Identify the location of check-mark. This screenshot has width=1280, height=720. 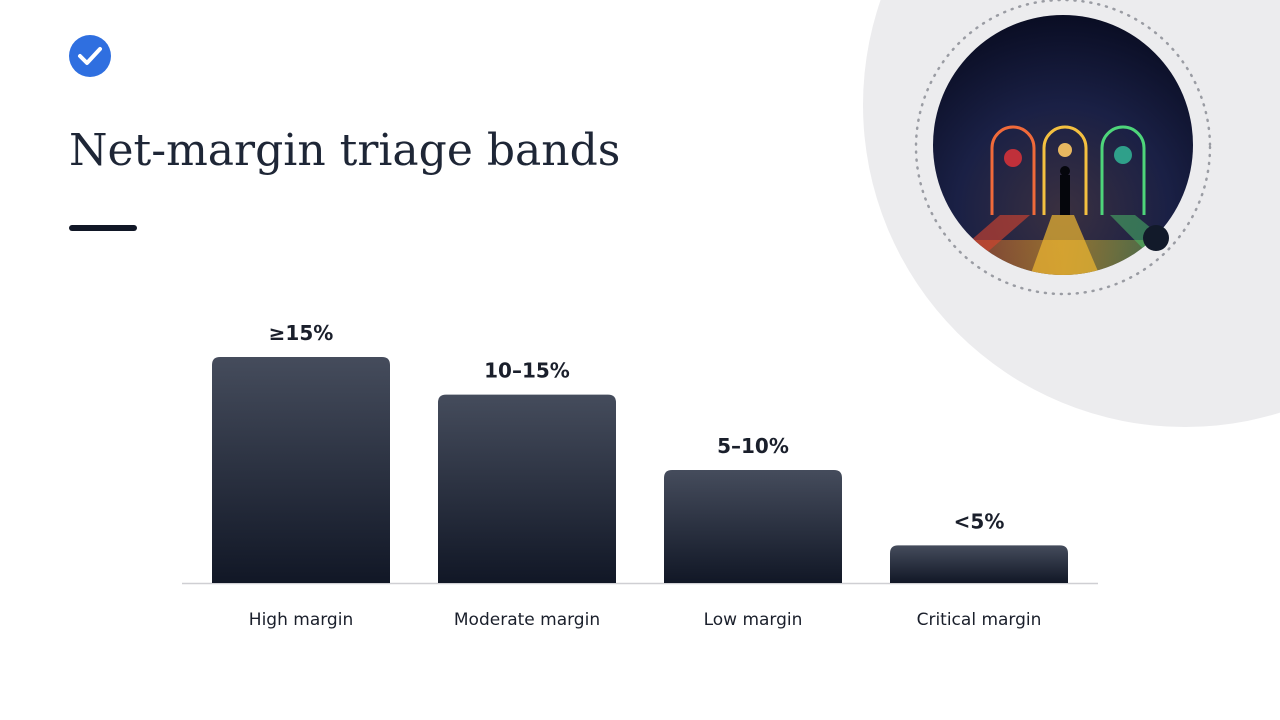
(90, 56).